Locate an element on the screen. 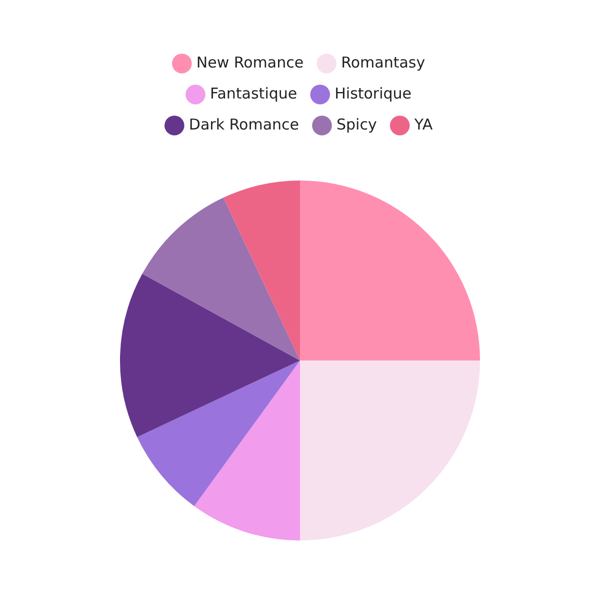 The width and height of the screenshot is (600, 600). legend-label: Spicy is located at coordinates (356, 124).